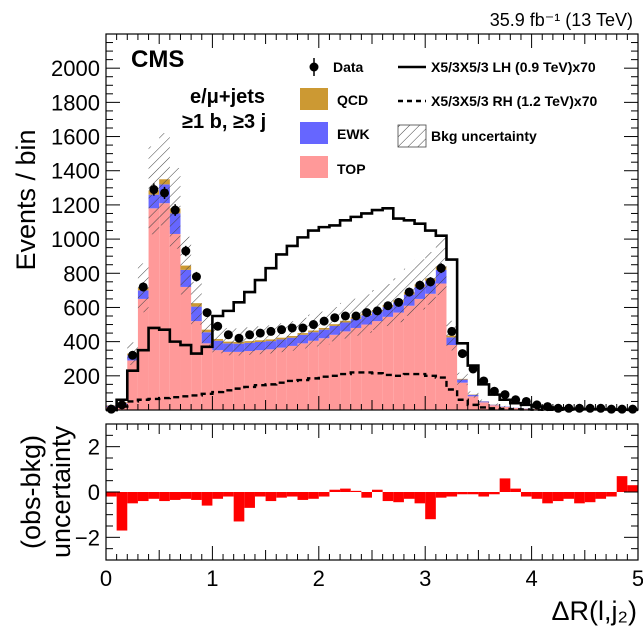  I want to click on y-tick-label: 1000, so click(75, 239).